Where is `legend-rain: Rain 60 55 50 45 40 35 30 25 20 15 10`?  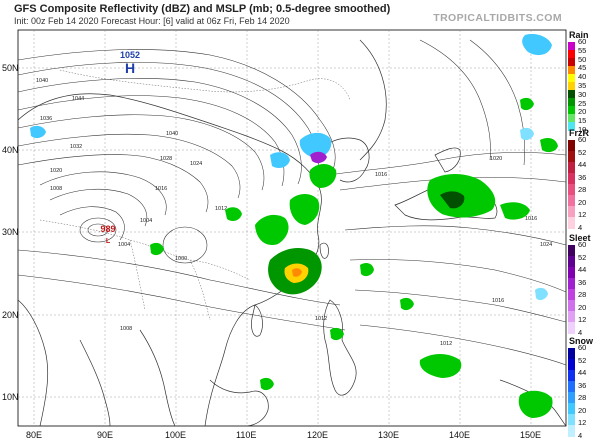 legend-rain: Rain 60 55 50 45 40 35 30 25 20 15 10 is located at coordinates (583, 82).